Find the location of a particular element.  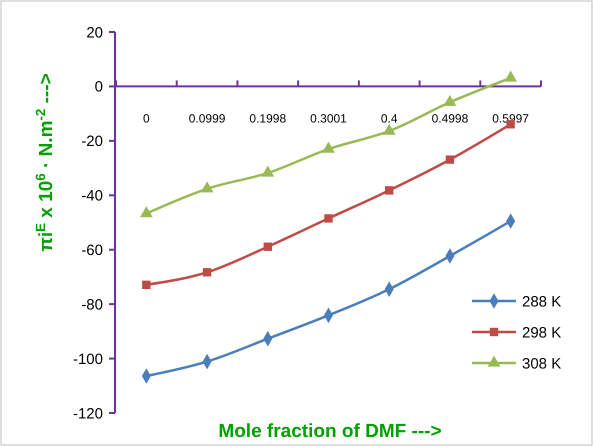

y-tick-label: 20 is located at coordinates (94, 33).